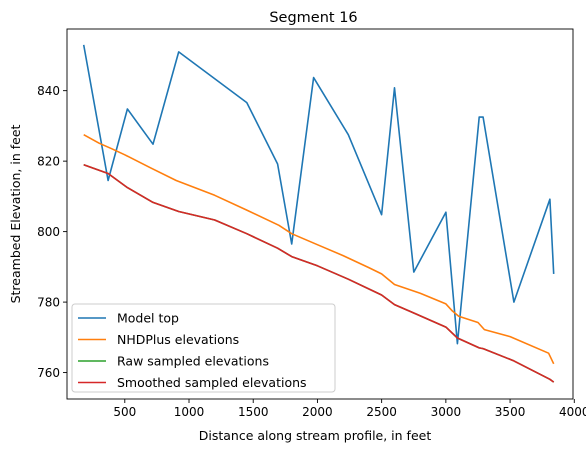  What do you see at coordinates (193, 361) in the screenshot?
I see `legend-label: Raw sampled elevations` at bounding box center [193, 361].